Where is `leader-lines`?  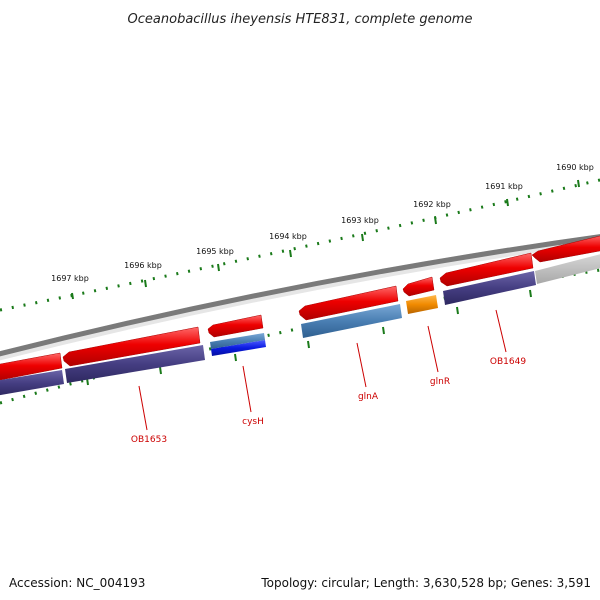
leader-lines is located at coordinates (322, 370).